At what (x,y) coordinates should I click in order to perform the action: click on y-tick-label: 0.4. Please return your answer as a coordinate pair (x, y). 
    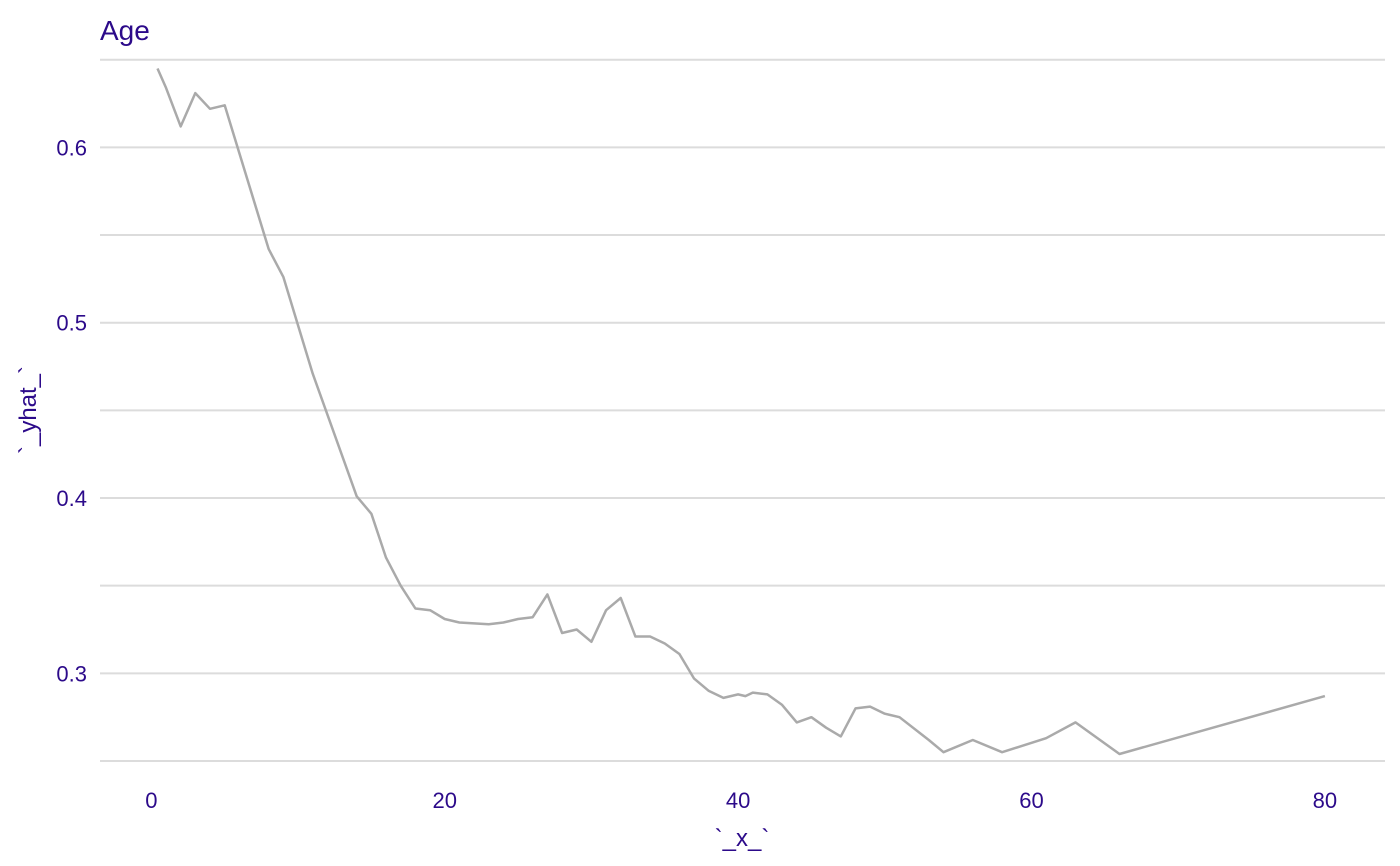
    Looking at the image, I should click on (71, 498).